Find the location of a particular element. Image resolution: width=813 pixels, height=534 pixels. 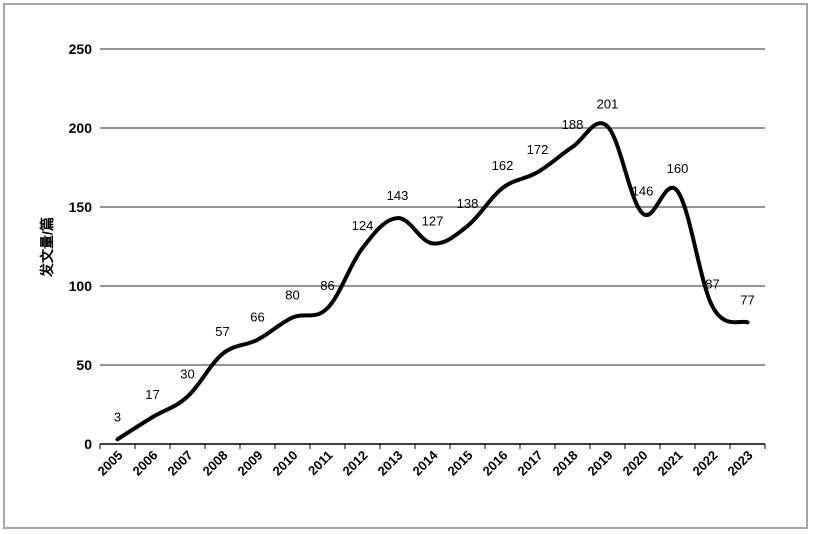

x-tick-label: 2008 is located at coordinates (215, 463).